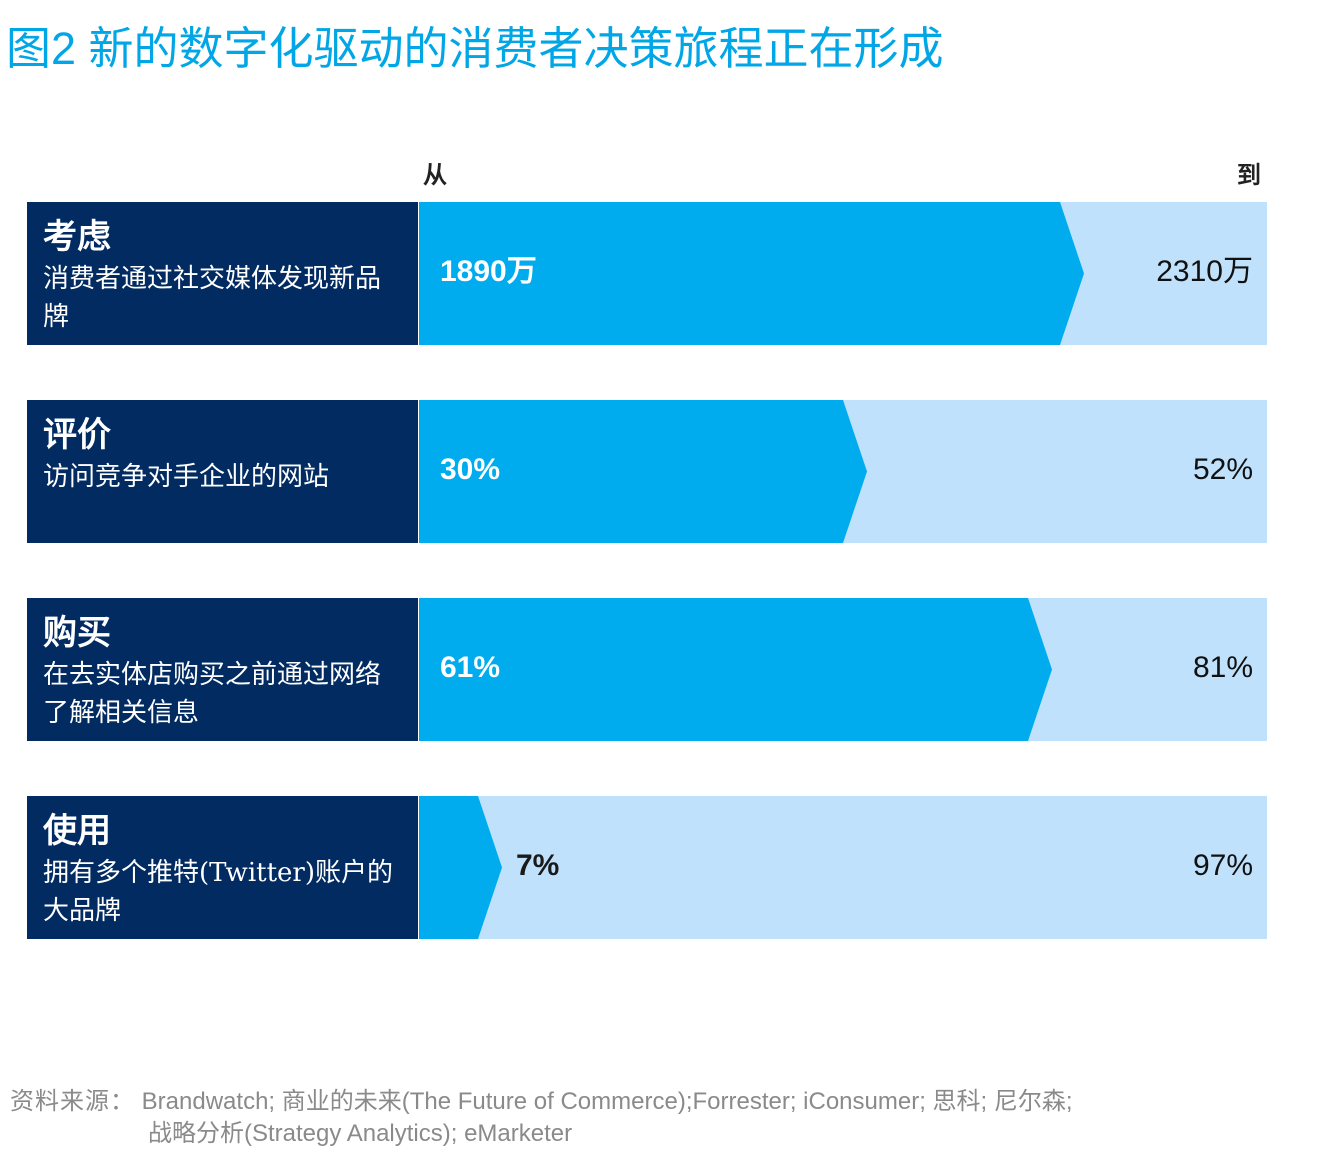  What do you see at coordinates (1222, 865) in the screenshot?
I see `value-to-label: 97%` at bounding box center [1222, 865].